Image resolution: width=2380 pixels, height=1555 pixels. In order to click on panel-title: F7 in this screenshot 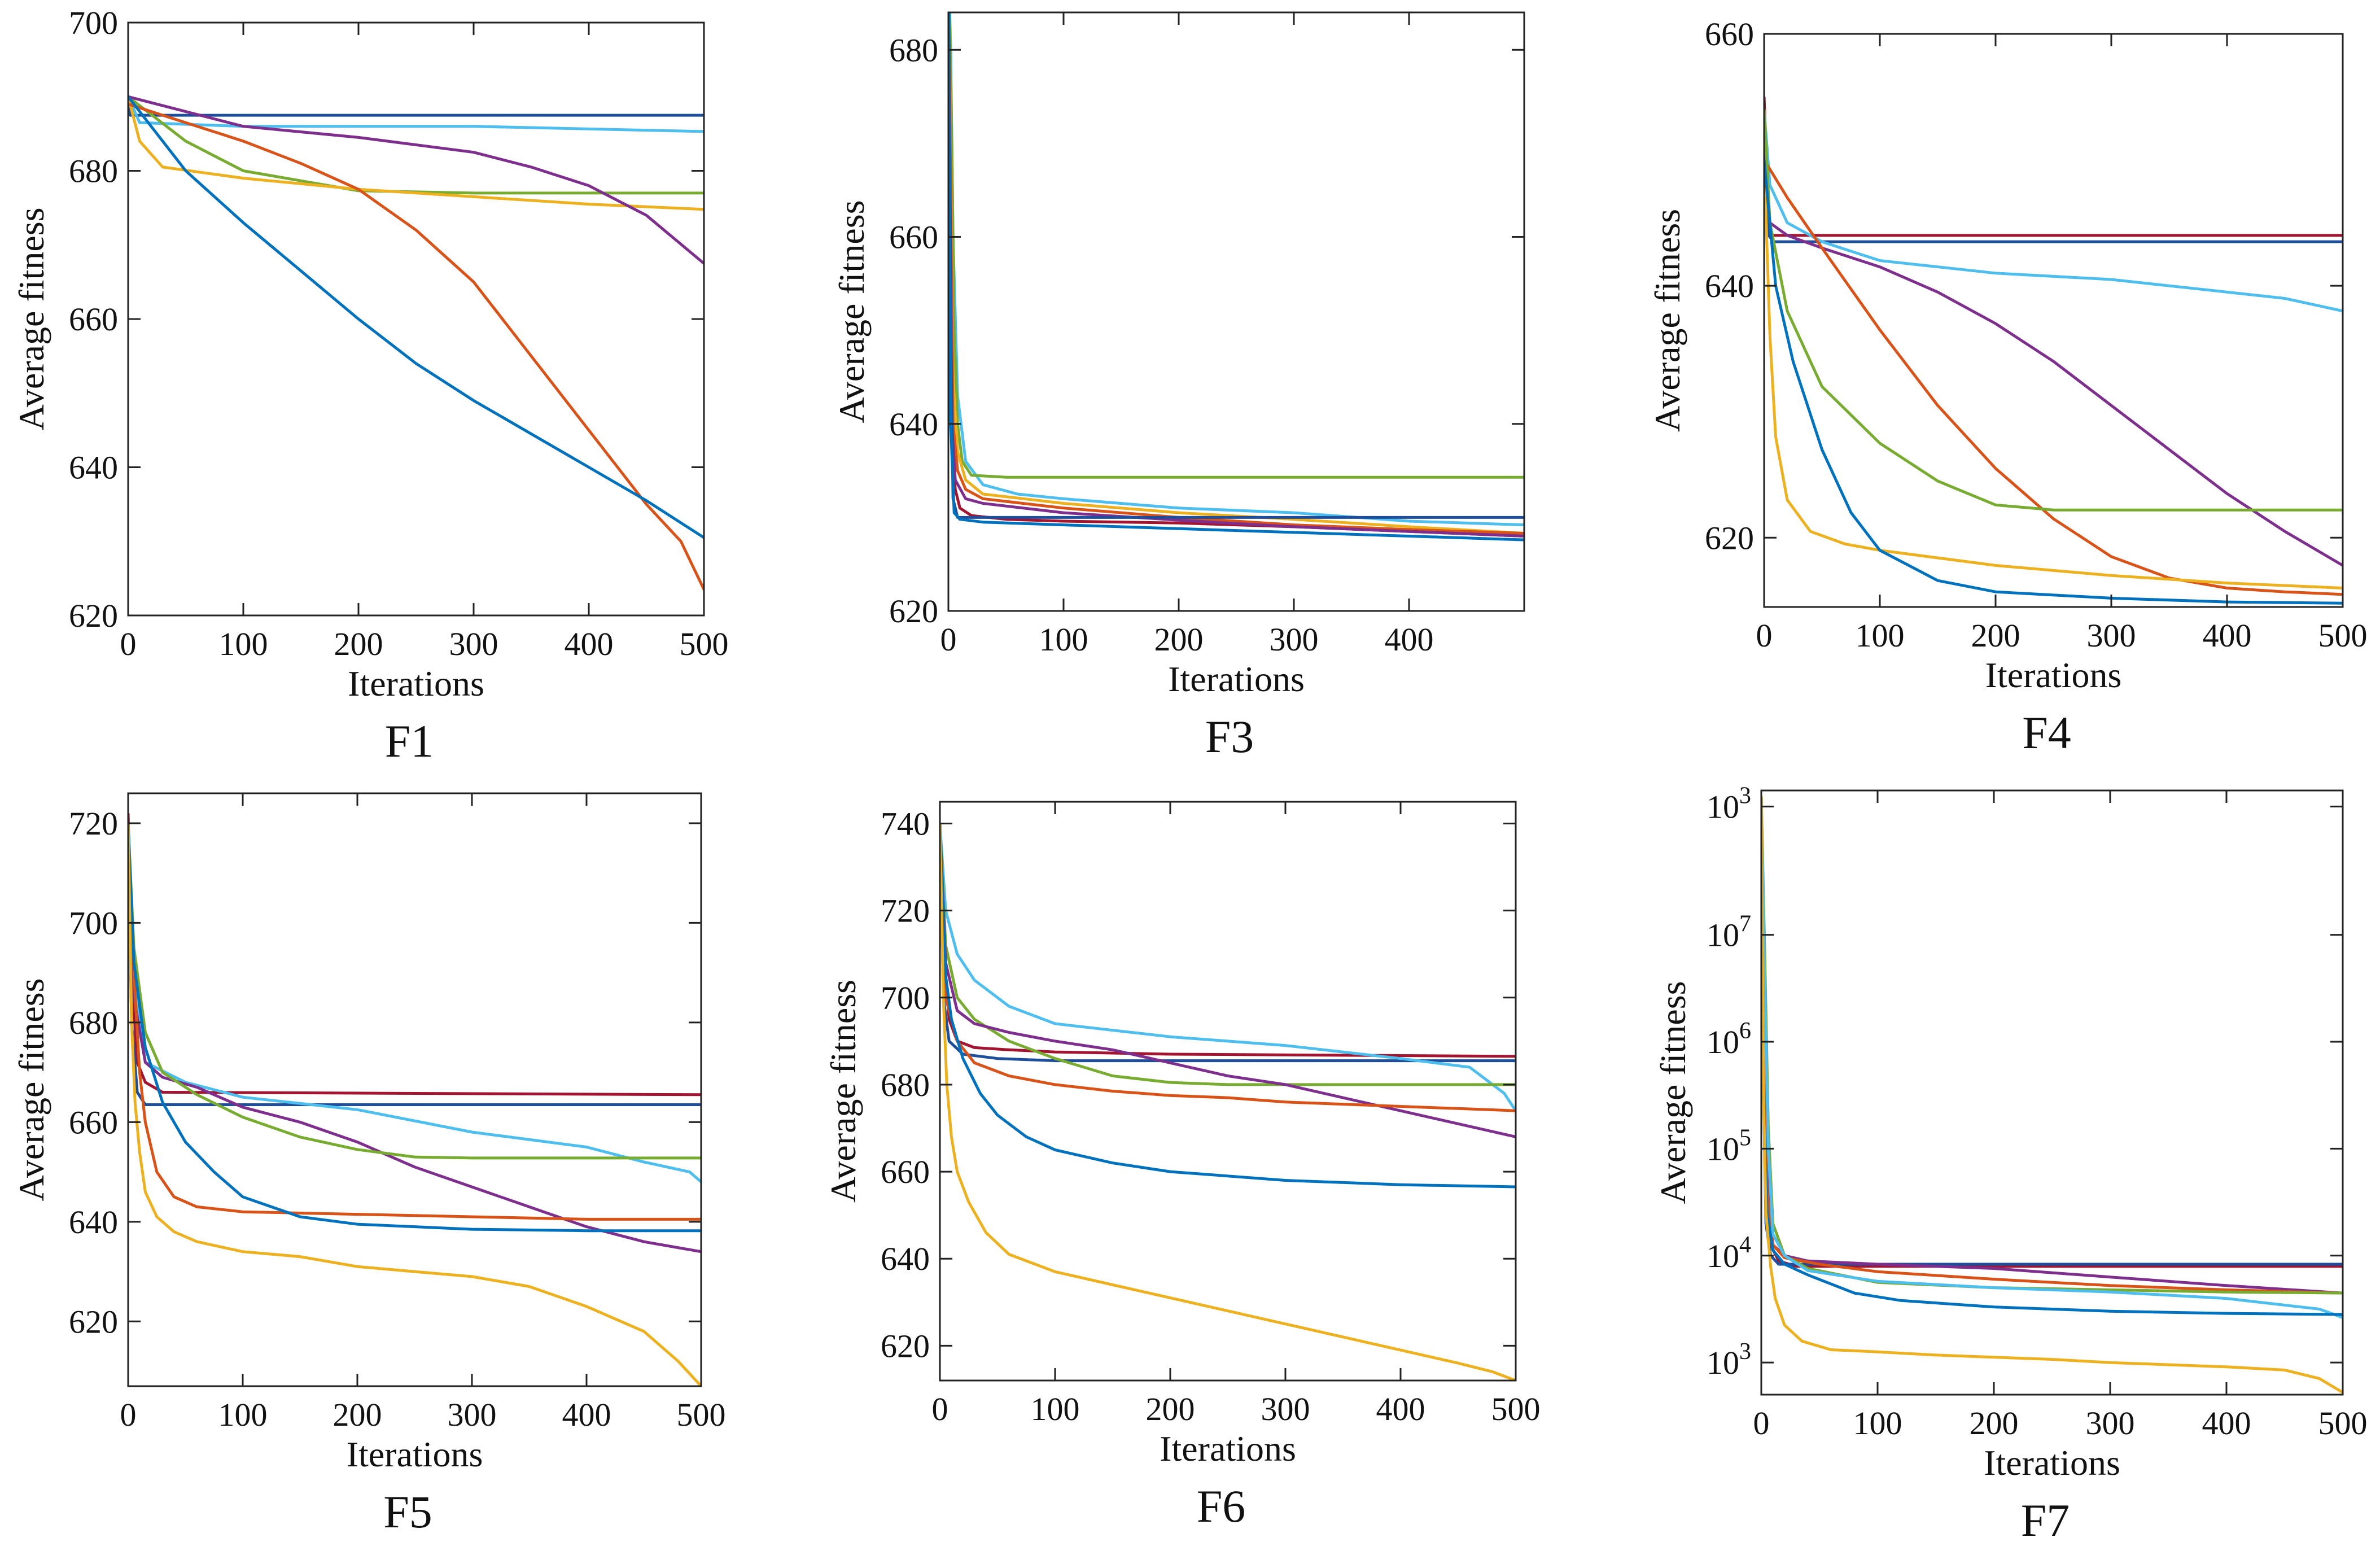, I will do `click(2045, 1520)`.